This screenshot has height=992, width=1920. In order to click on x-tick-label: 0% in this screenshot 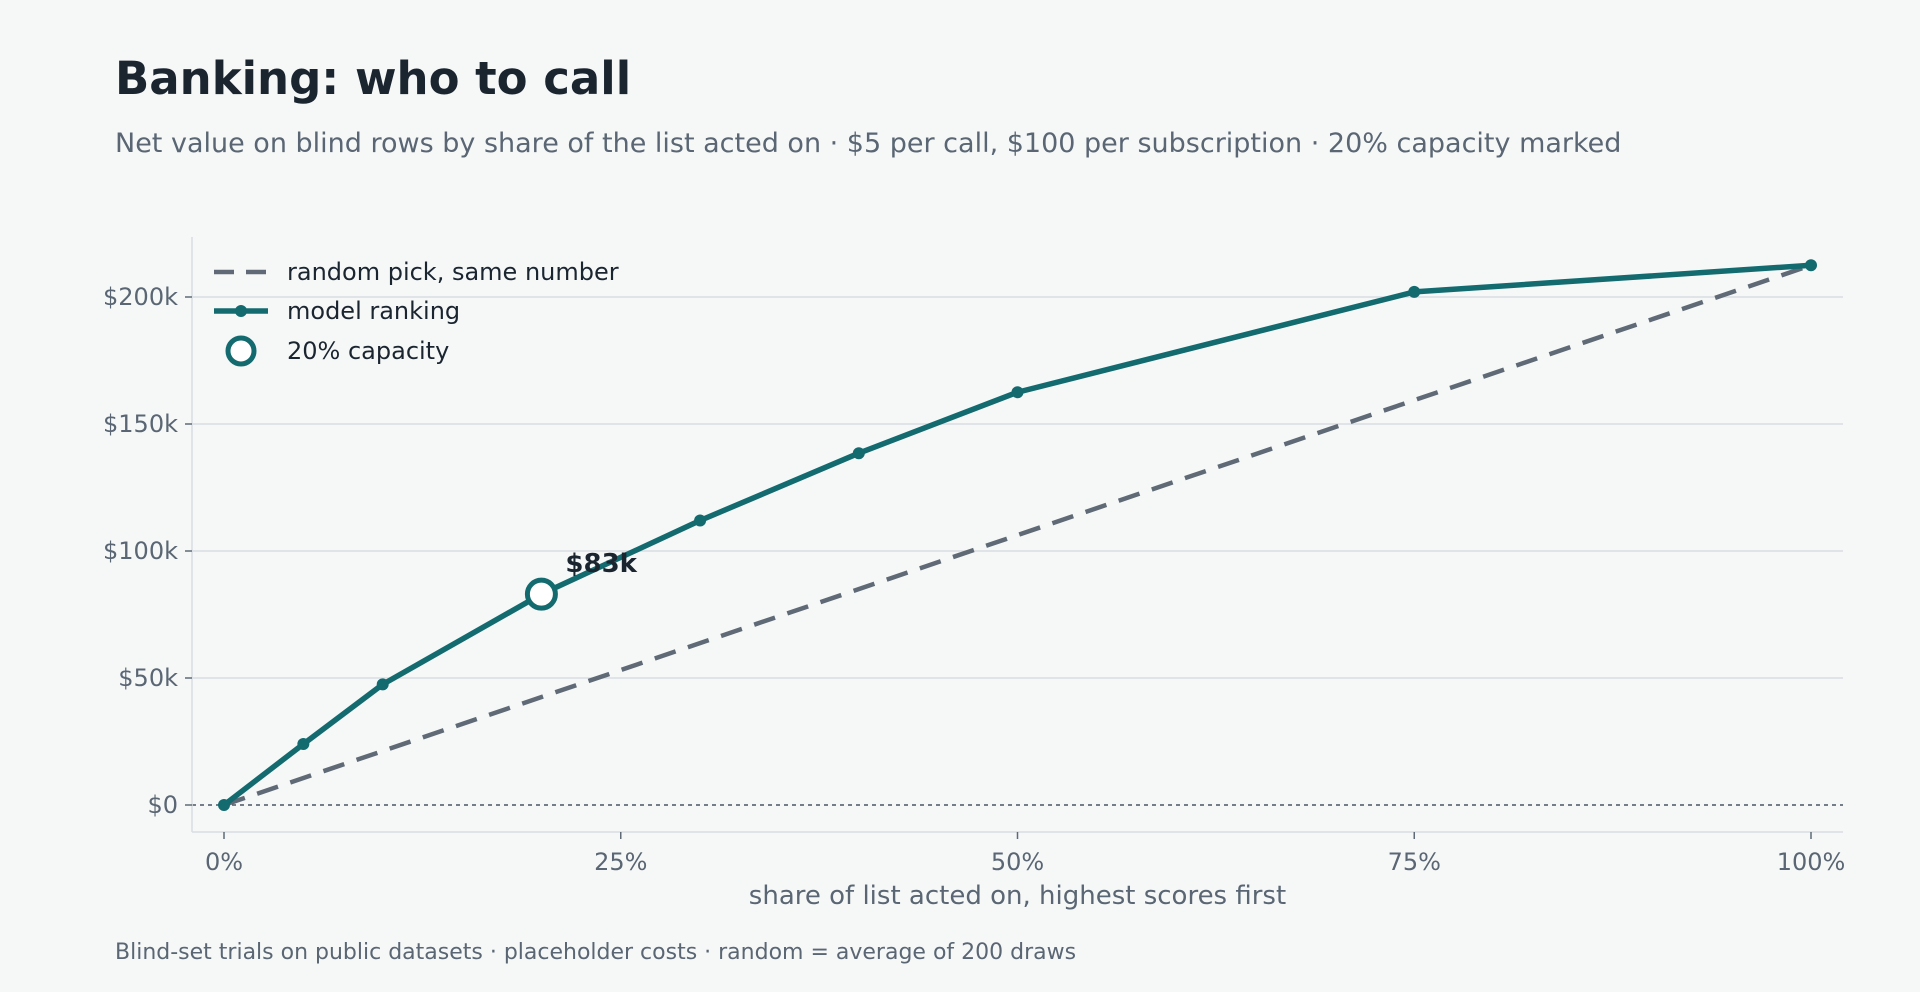, I will do `click(224, 862)`.